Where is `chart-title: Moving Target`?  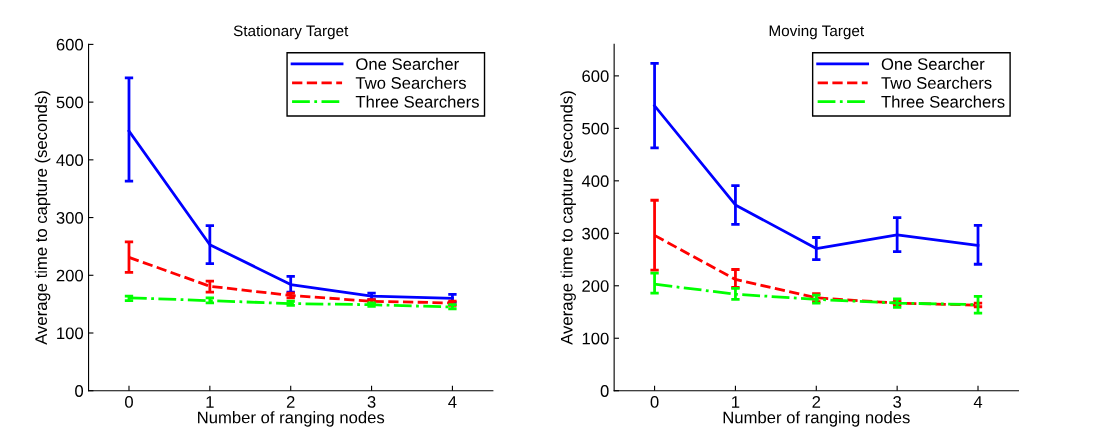 chart-title: Moving Target is located at coordinates (817, 32).